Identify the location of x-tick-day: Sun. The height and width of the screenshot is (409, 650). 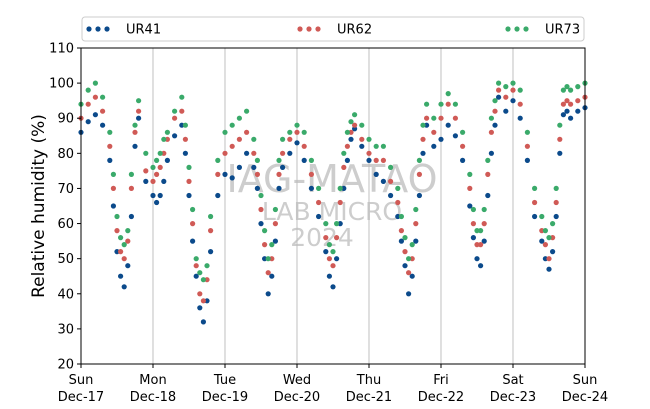
(585, 380).